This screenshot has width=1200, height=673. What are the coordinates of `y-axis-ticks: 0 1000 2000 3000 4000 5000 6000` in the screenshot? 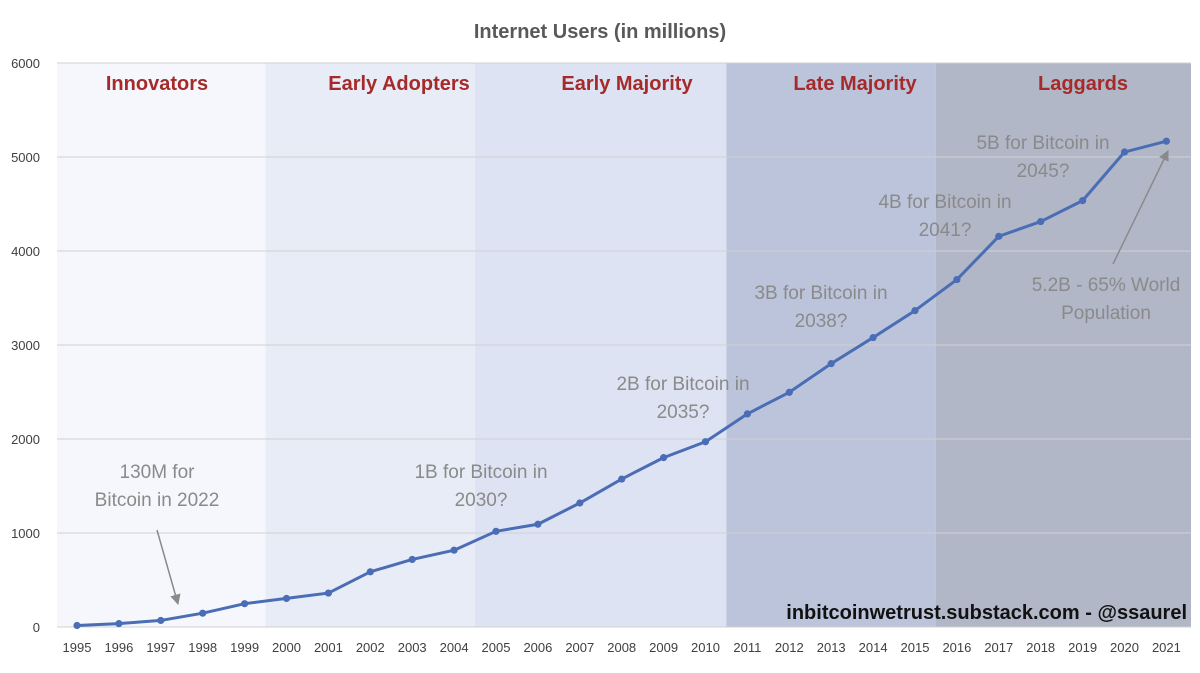 It's located at (25, 345).